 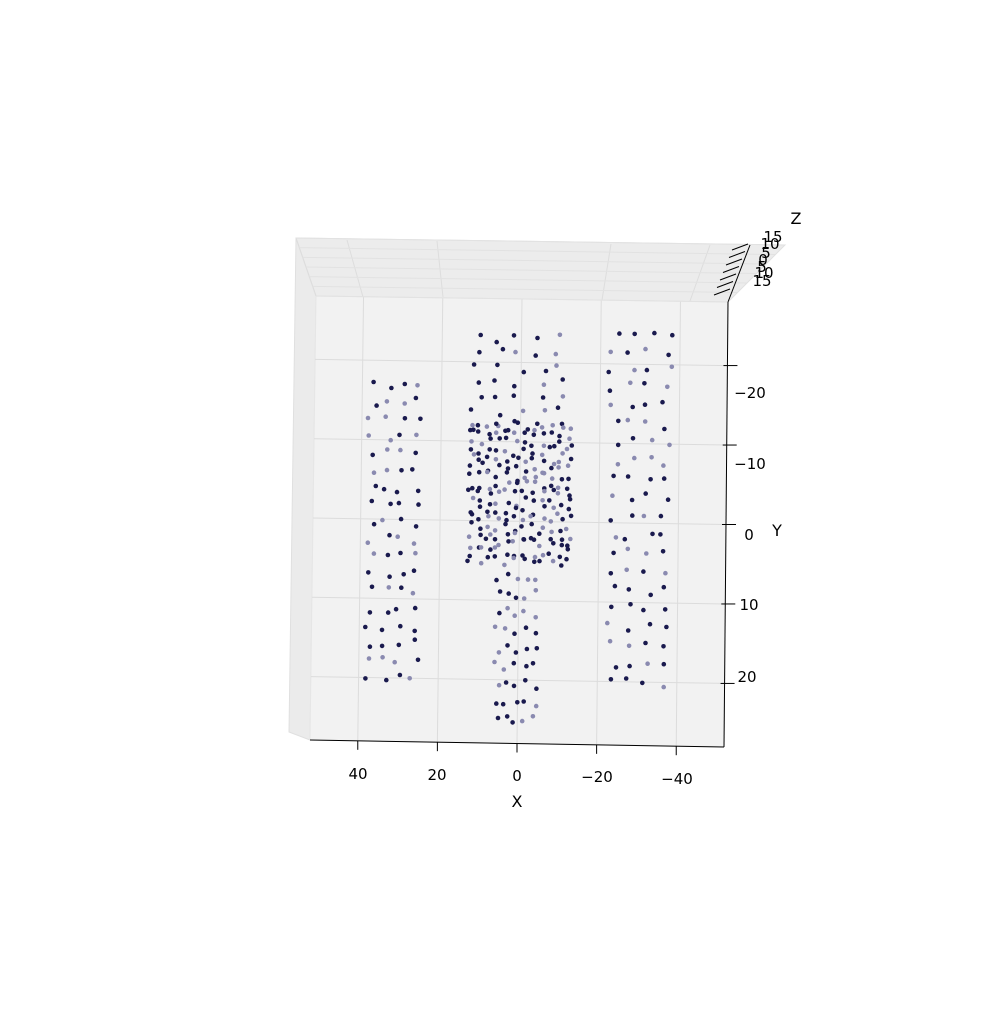 What do you see at coordinates (761, 281) in the screenshot?
I see `z-tick-label: 15` at bounding box center [761, 281].